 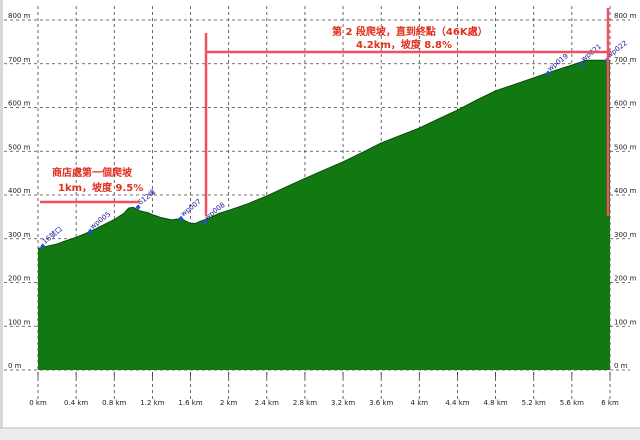 I want to click on y-tick-label-left-6: 600 m, so click(x=19, y=104).